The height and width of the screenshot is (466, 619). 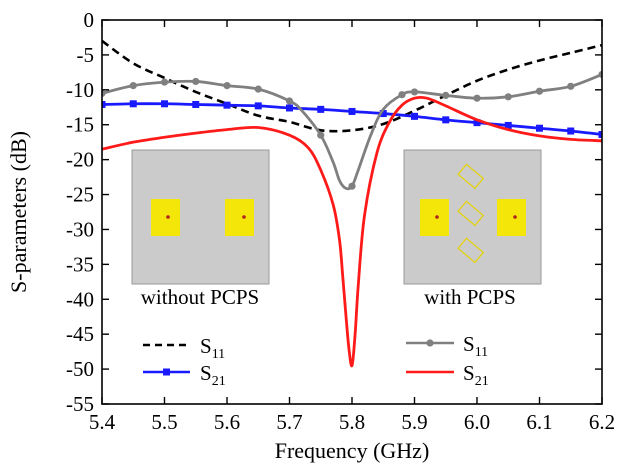 I want to click on x-tick-label: 5.4, so click(x=102, y=422).